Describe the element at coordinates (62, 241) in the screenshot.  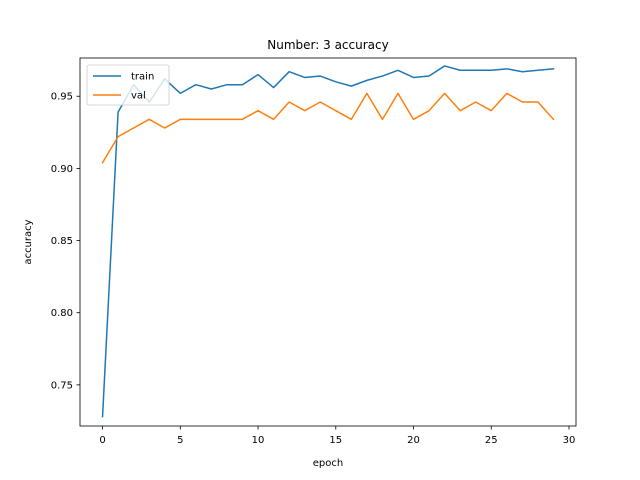
I see `y-tick-label: 0.85` at that location.